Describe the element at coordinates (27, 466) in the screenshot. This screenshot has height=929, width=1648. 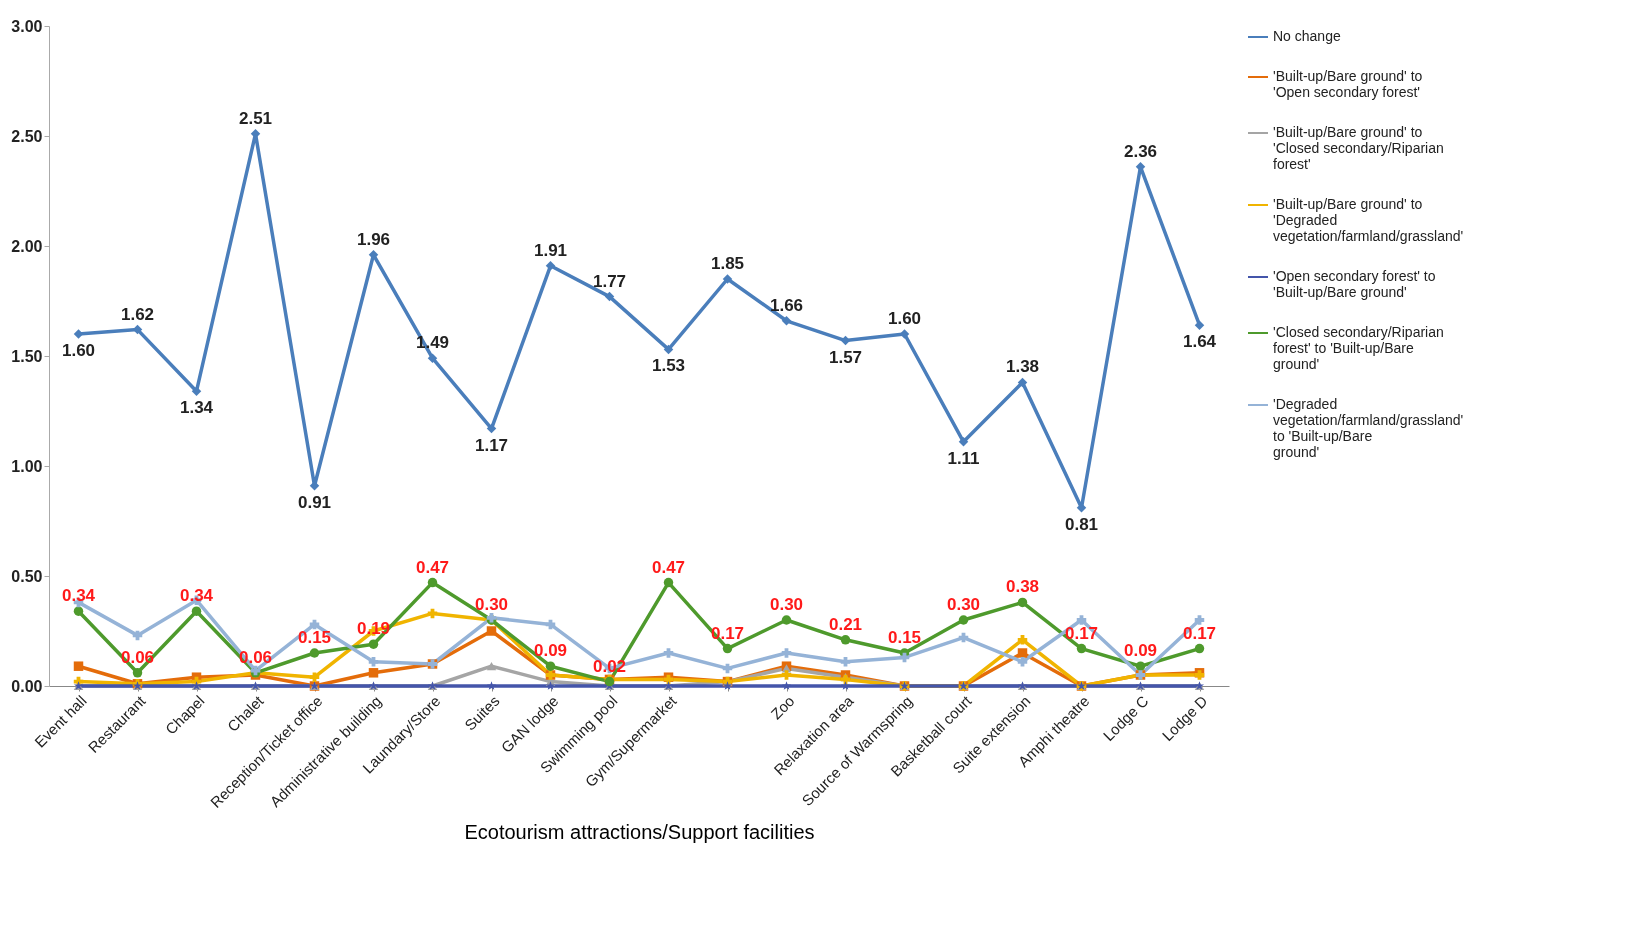
I see `y-tick-label: 1.00` at that location.